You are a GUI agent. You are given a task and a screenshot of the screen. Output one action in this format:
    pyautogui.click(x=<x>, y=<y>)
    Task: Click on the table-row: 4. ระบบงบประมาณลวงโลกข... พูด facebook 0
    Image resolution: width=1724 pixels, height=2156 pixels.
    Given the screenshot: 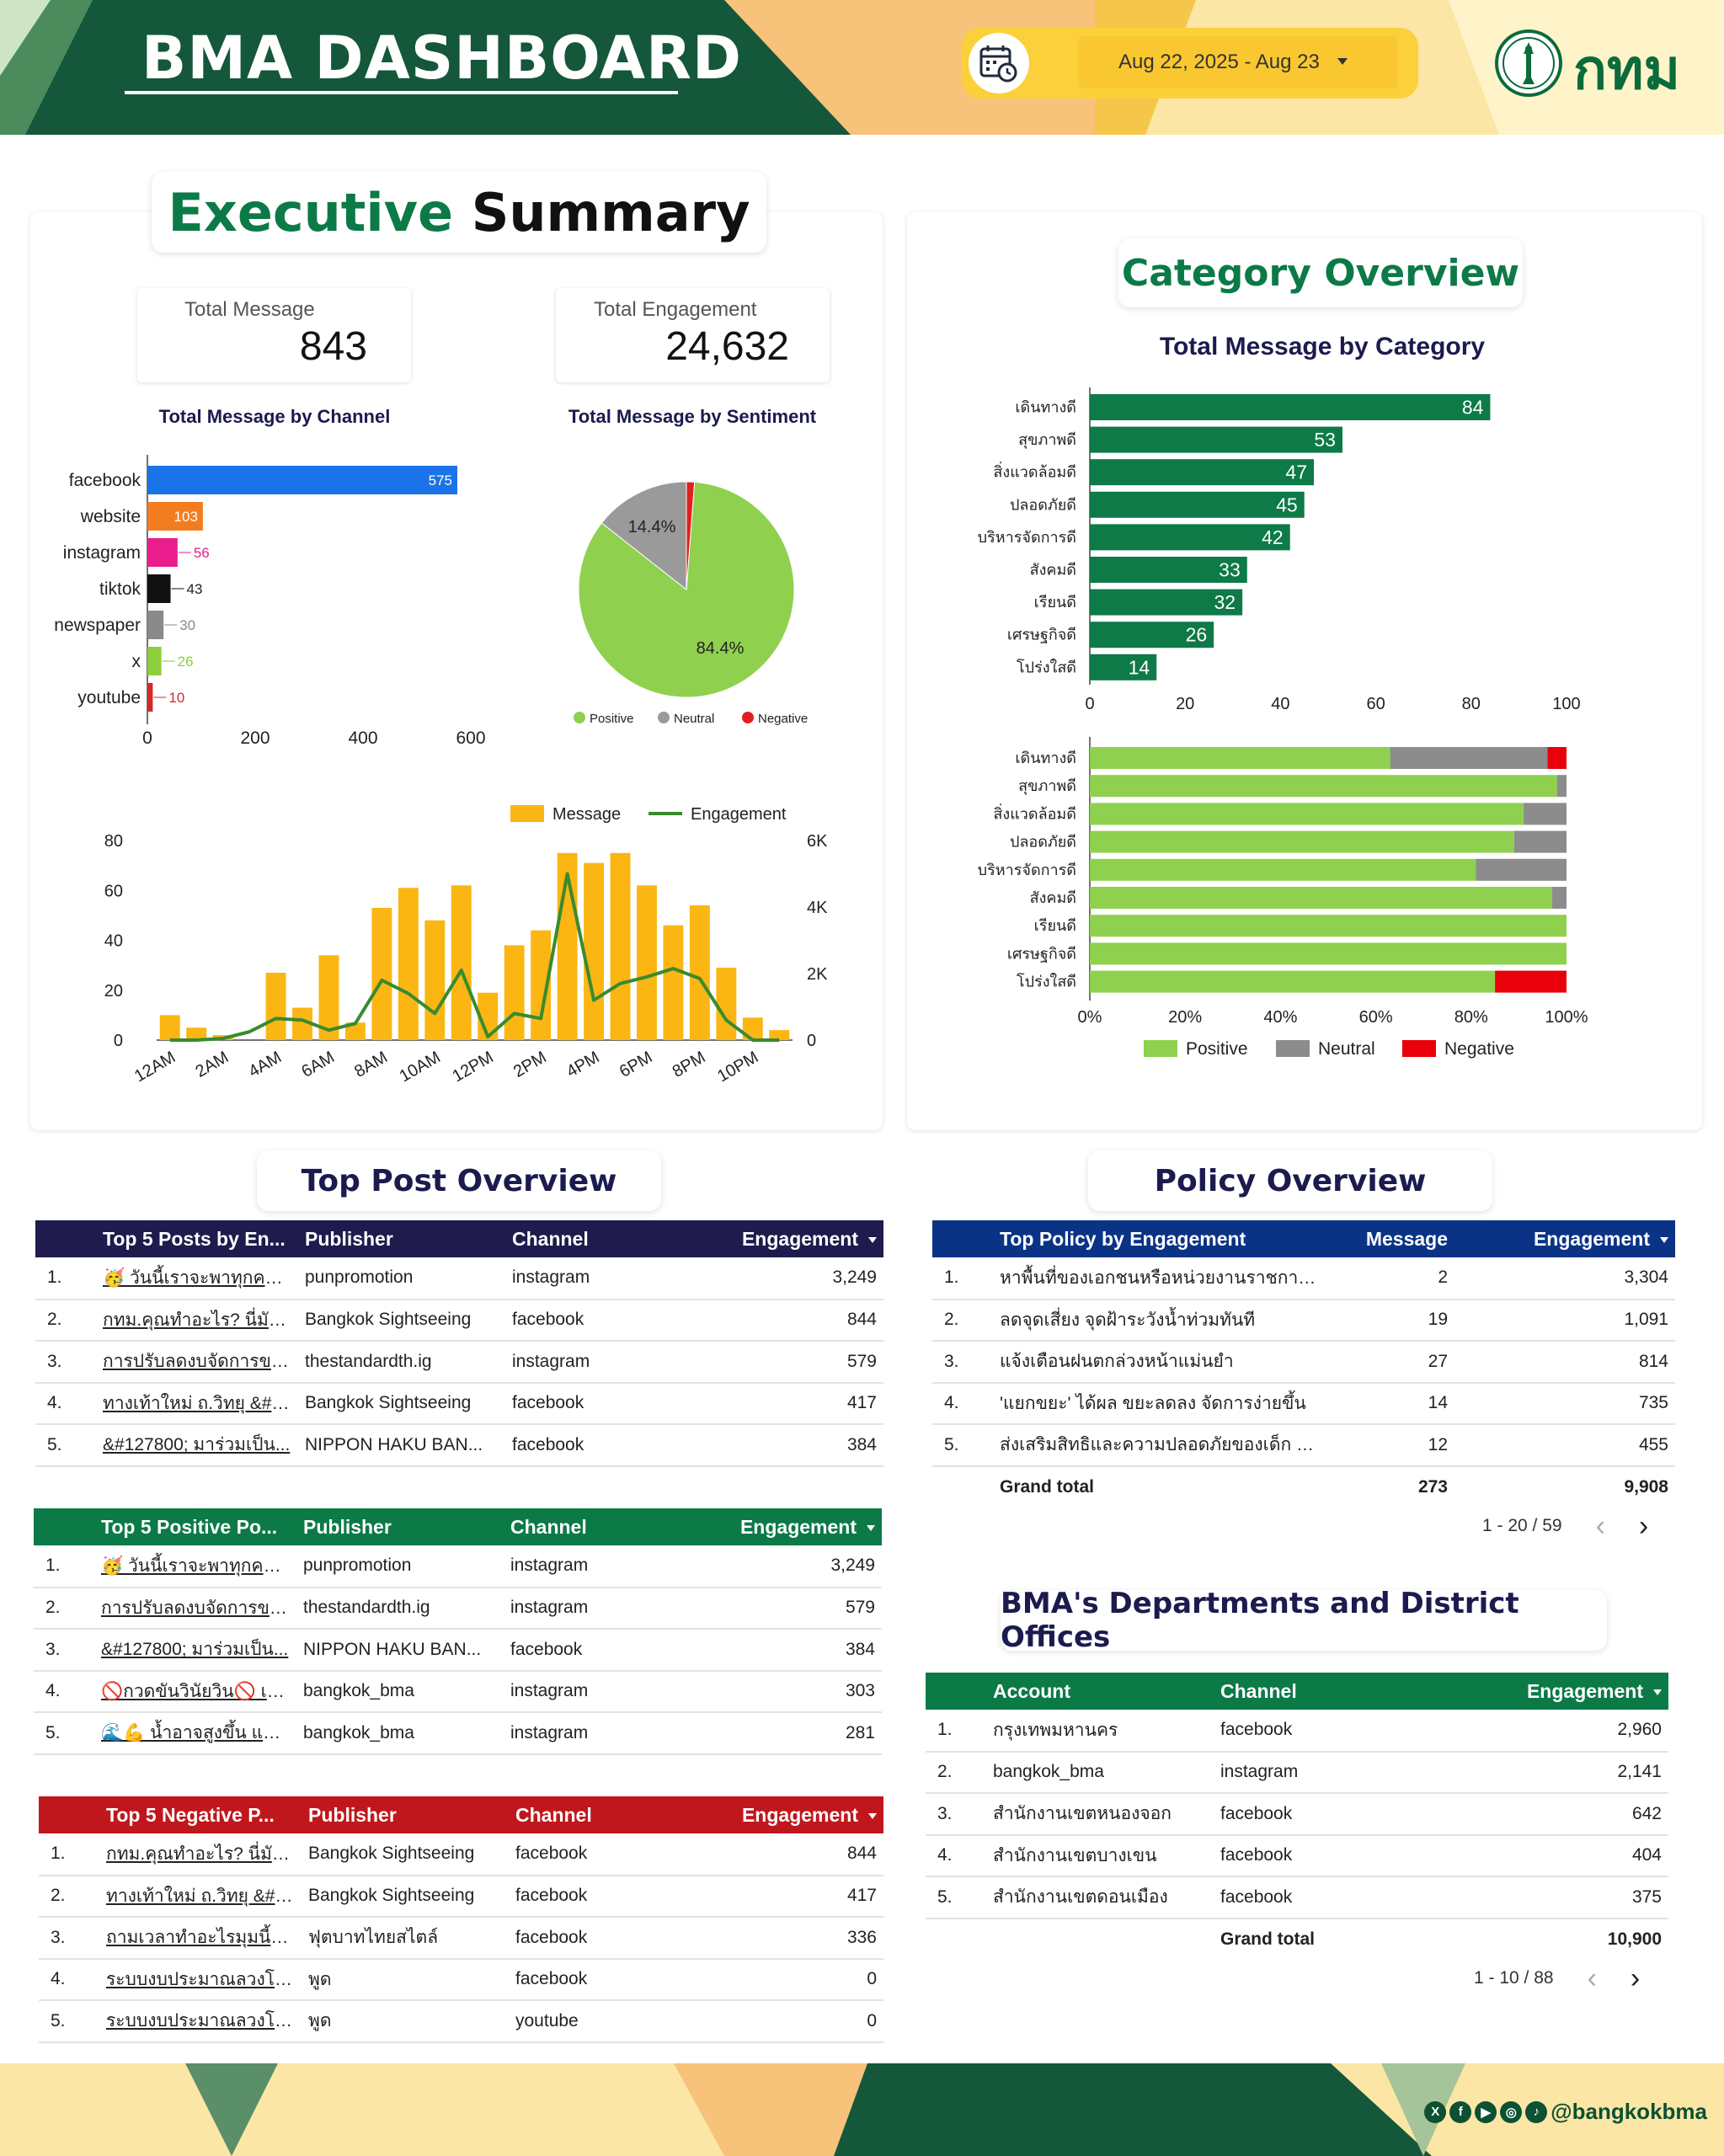 What is the action you would take?
    pyautogui.click(x=461, y=1980)
    